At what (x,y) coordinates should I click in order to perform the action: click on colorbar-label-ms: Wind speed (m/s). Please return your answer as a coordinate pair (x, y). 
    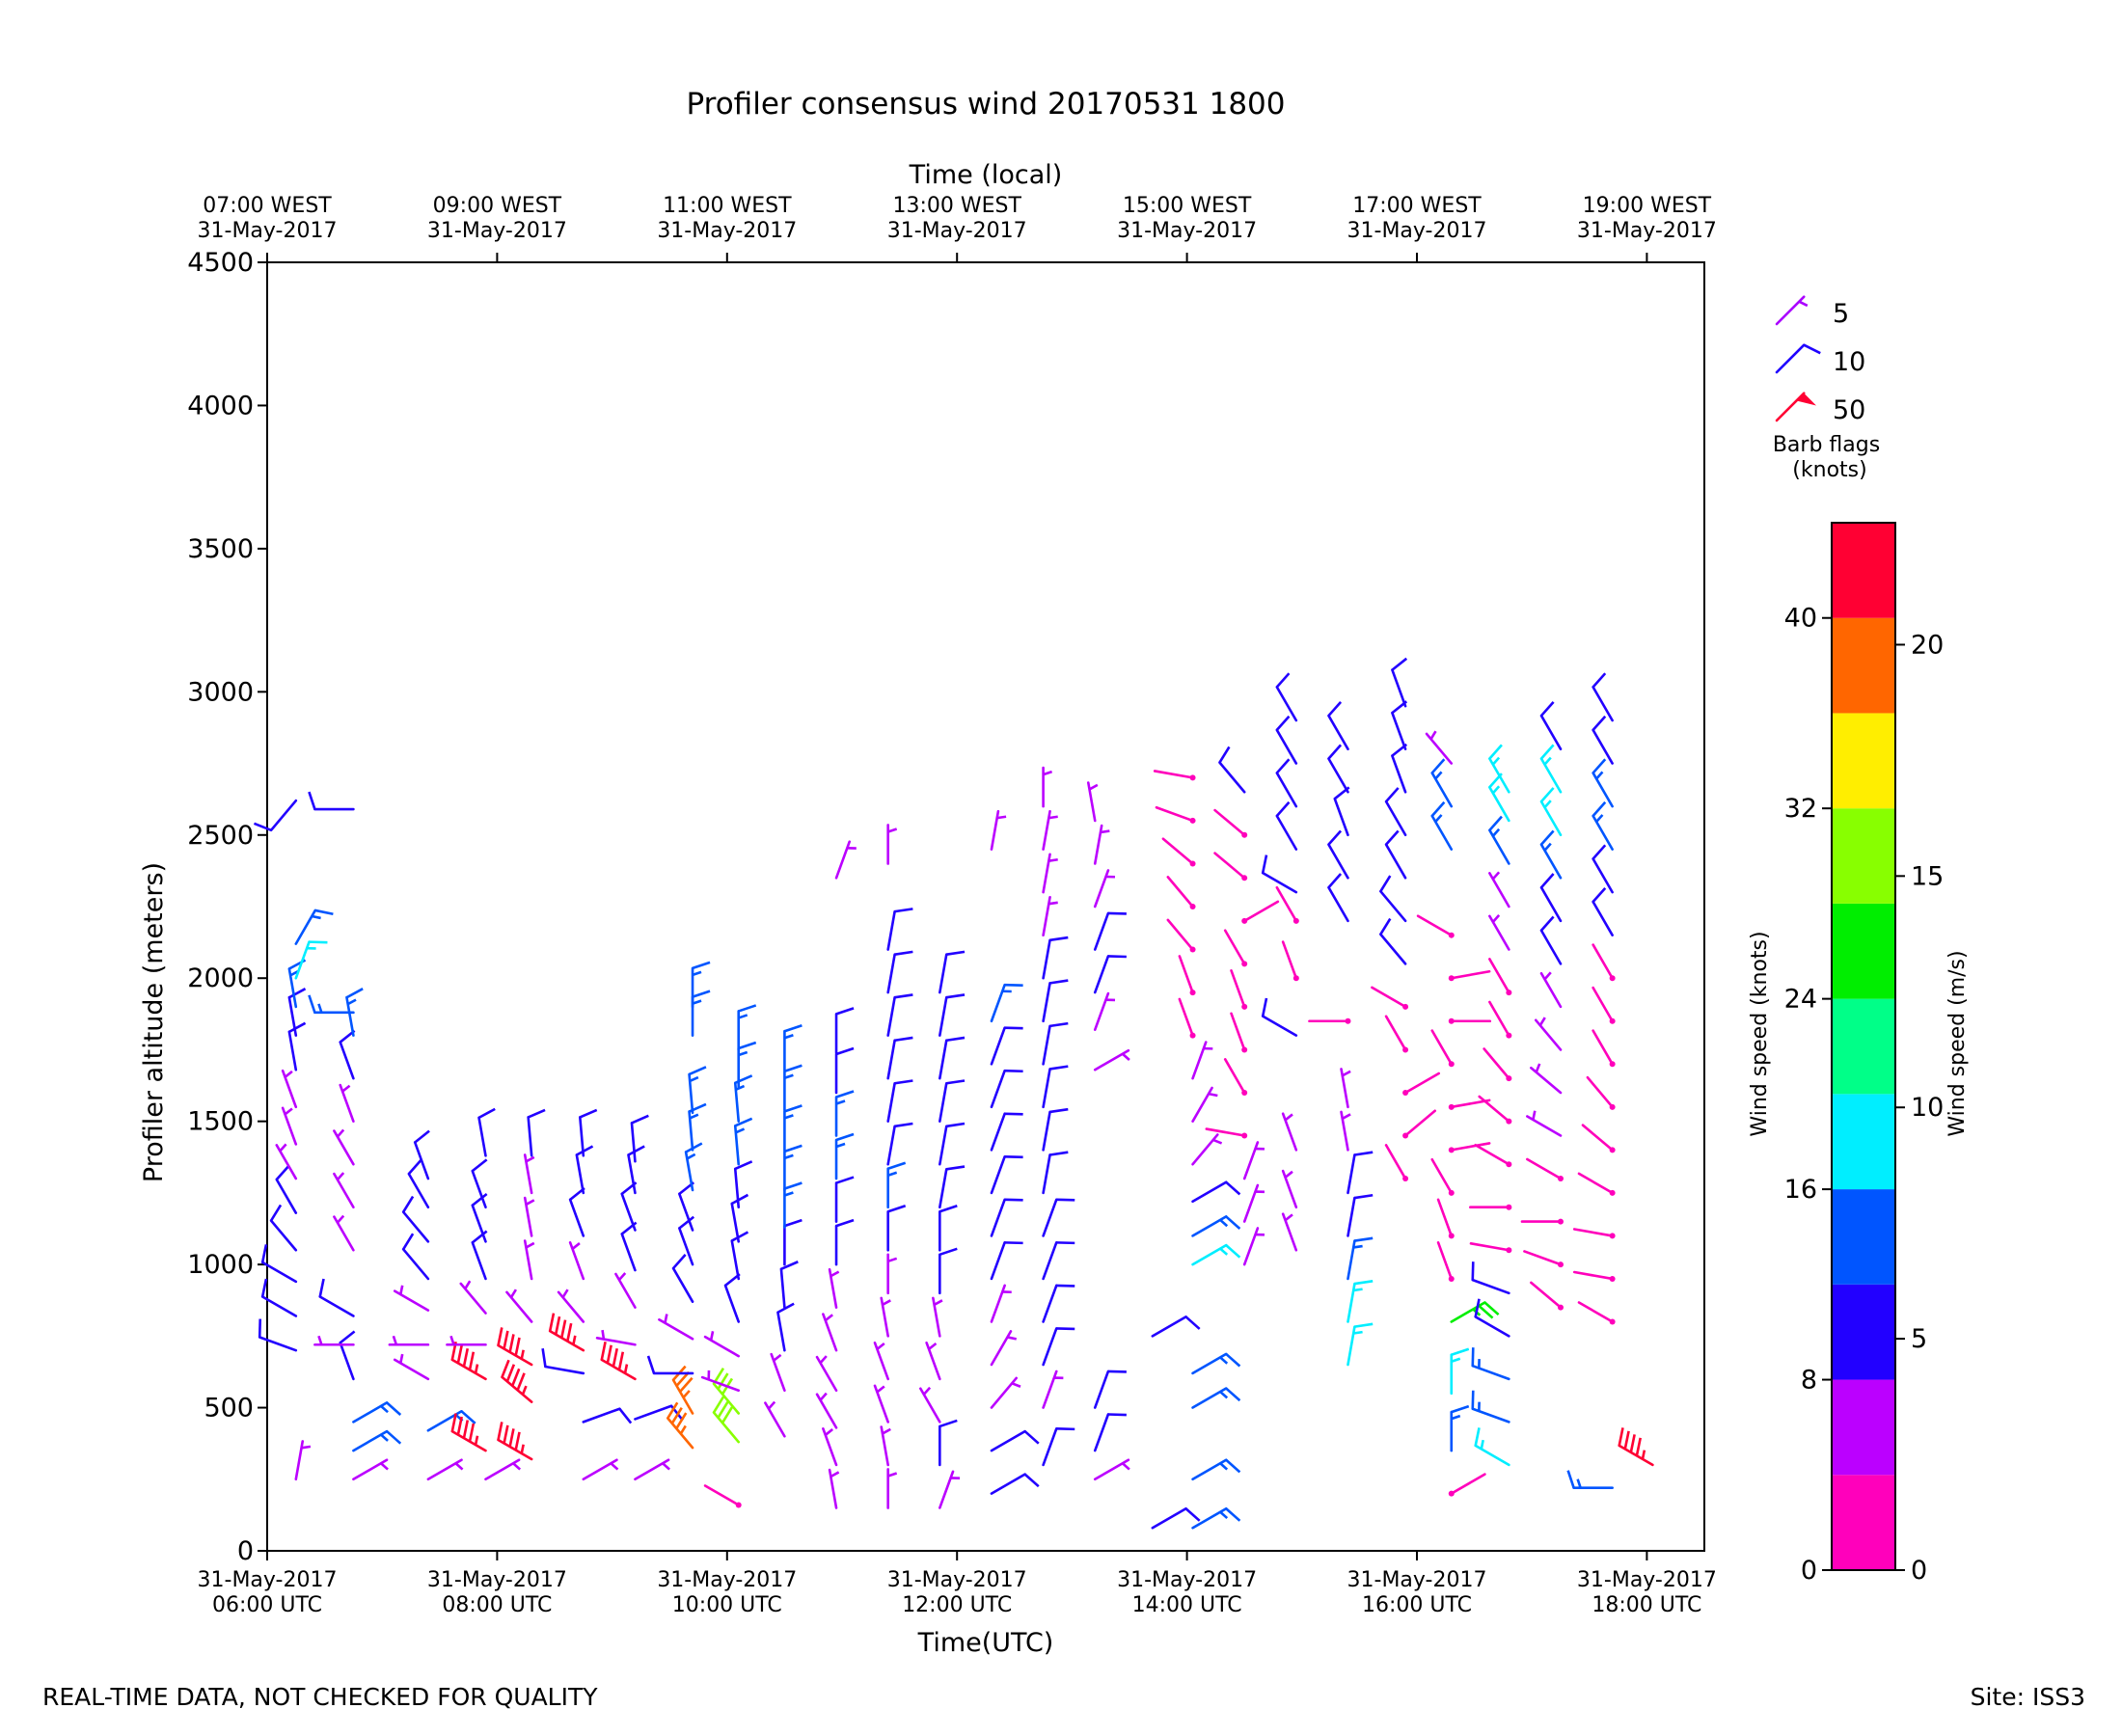
    Looking at the image, I should click on (1958, 1043).